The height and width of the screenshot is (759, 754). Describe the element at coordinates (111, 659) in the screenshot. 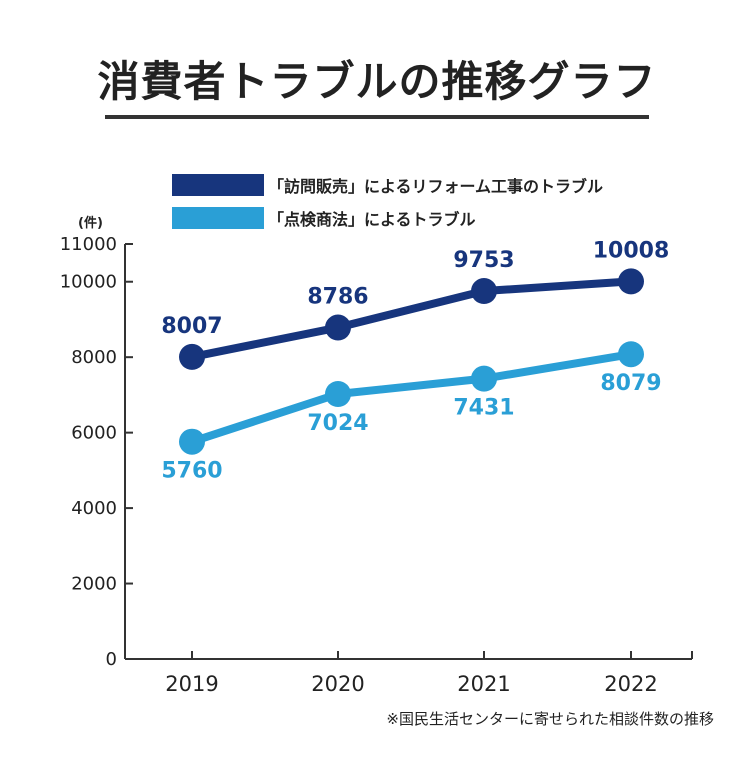

I see `y-tick-label: 0` at that location.